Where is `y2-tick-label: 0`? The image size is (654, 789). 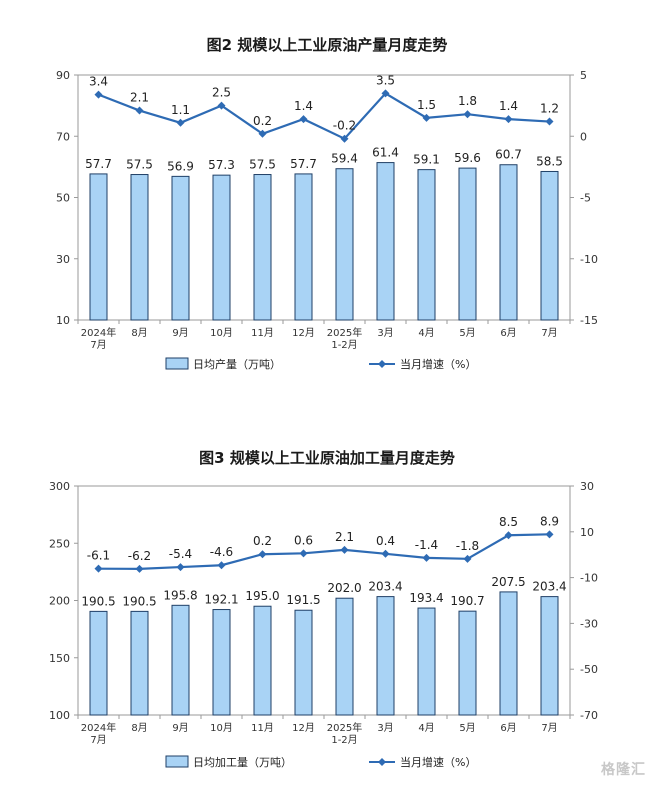 y2-tick-label: 0 is located at coordinates (583, 136).